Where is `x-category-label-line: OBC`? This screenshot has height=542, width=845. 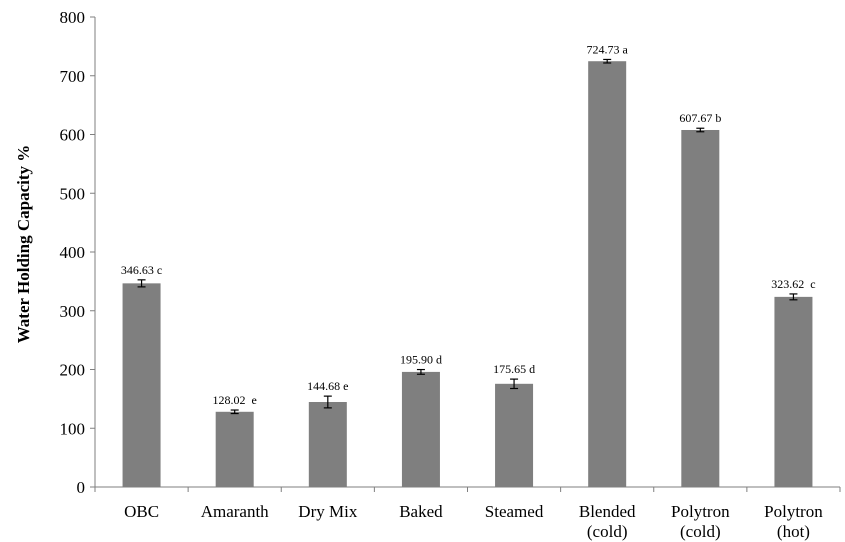
x-category-label-line: OBC is located at coordinates (141, 511).